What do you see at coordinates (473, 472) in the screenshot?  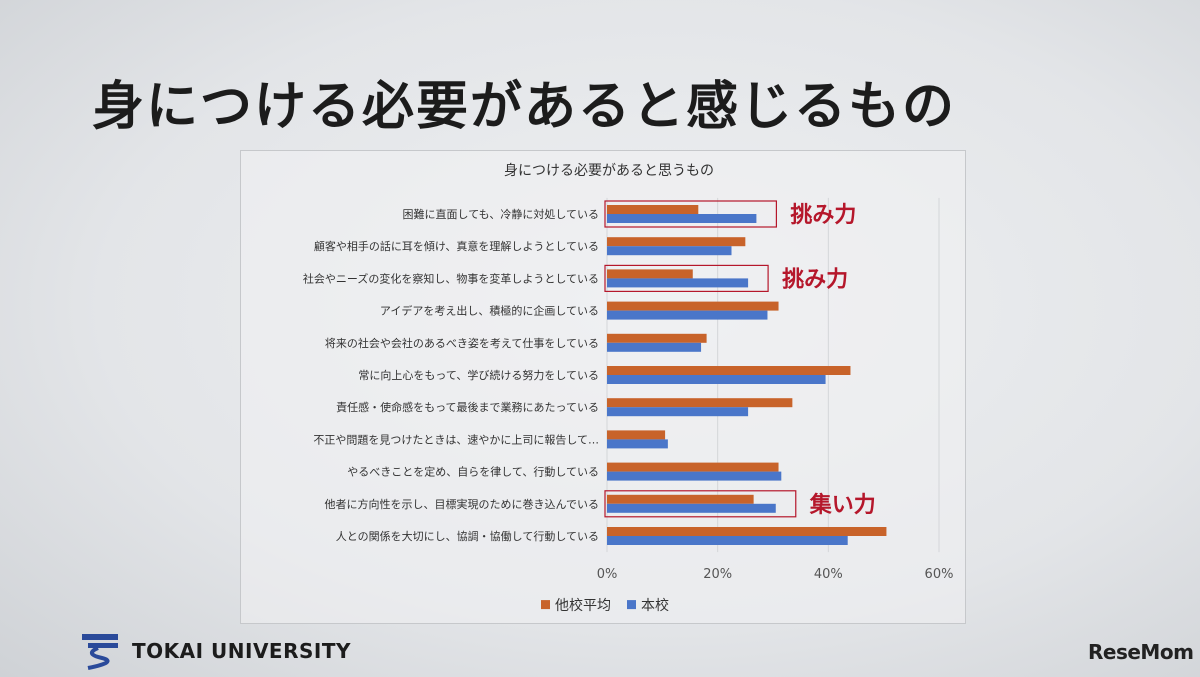 I see `category-label: やるべきことを定め、自らを律して、行動している` at bounding box center [473, 472].